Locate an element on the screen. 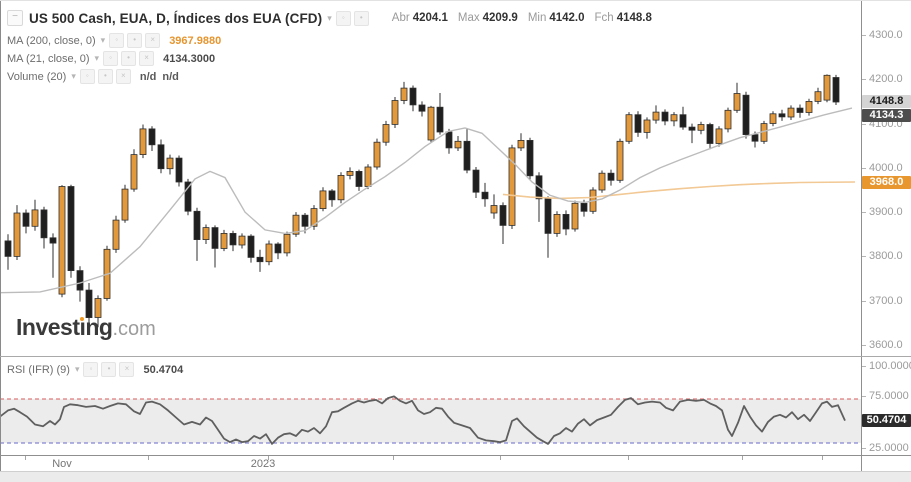  price-badge-3968.0: 3968.0 is located at coordinates (886, 182).